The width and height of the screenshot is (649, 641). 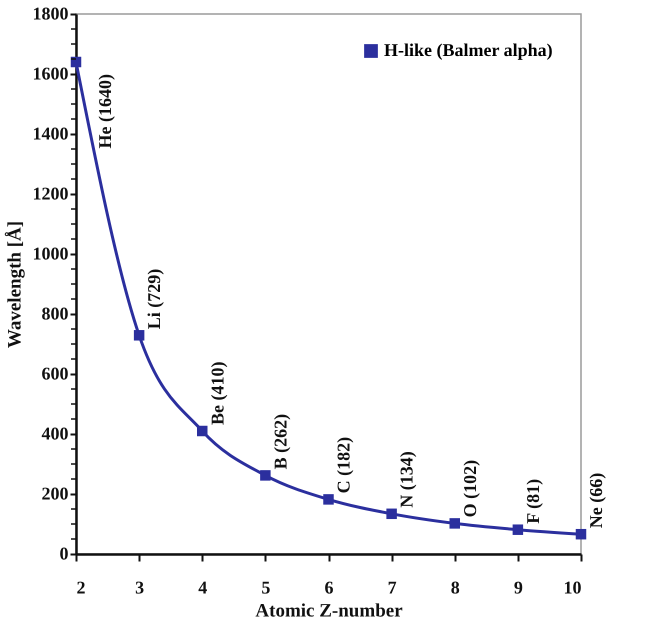 What do you see at coordinates (329, 611) in the screenshot?
I see `x-axis-title: Atomic Z-number` at bounding box center [329, 611].